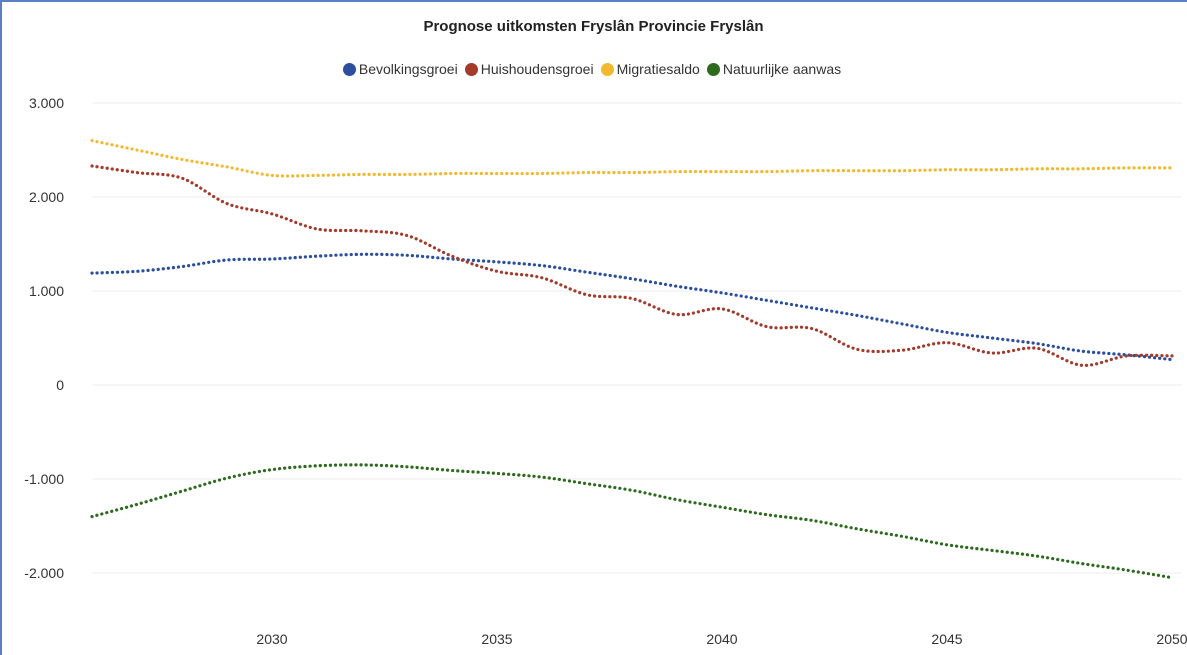  I want to click on x-tick-label: 2050, so click(1171, 639).